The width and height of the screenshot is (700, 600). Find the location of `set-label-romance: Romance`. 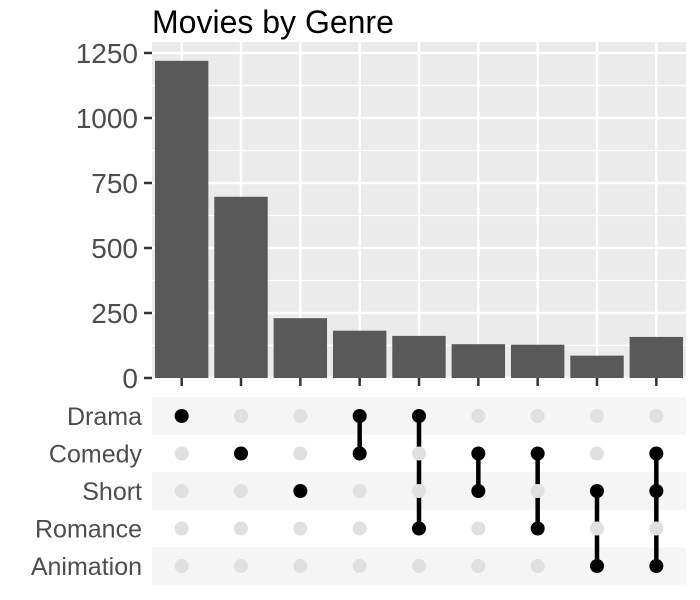

set-label-romance: Romance is located at coordinates (88, 530).